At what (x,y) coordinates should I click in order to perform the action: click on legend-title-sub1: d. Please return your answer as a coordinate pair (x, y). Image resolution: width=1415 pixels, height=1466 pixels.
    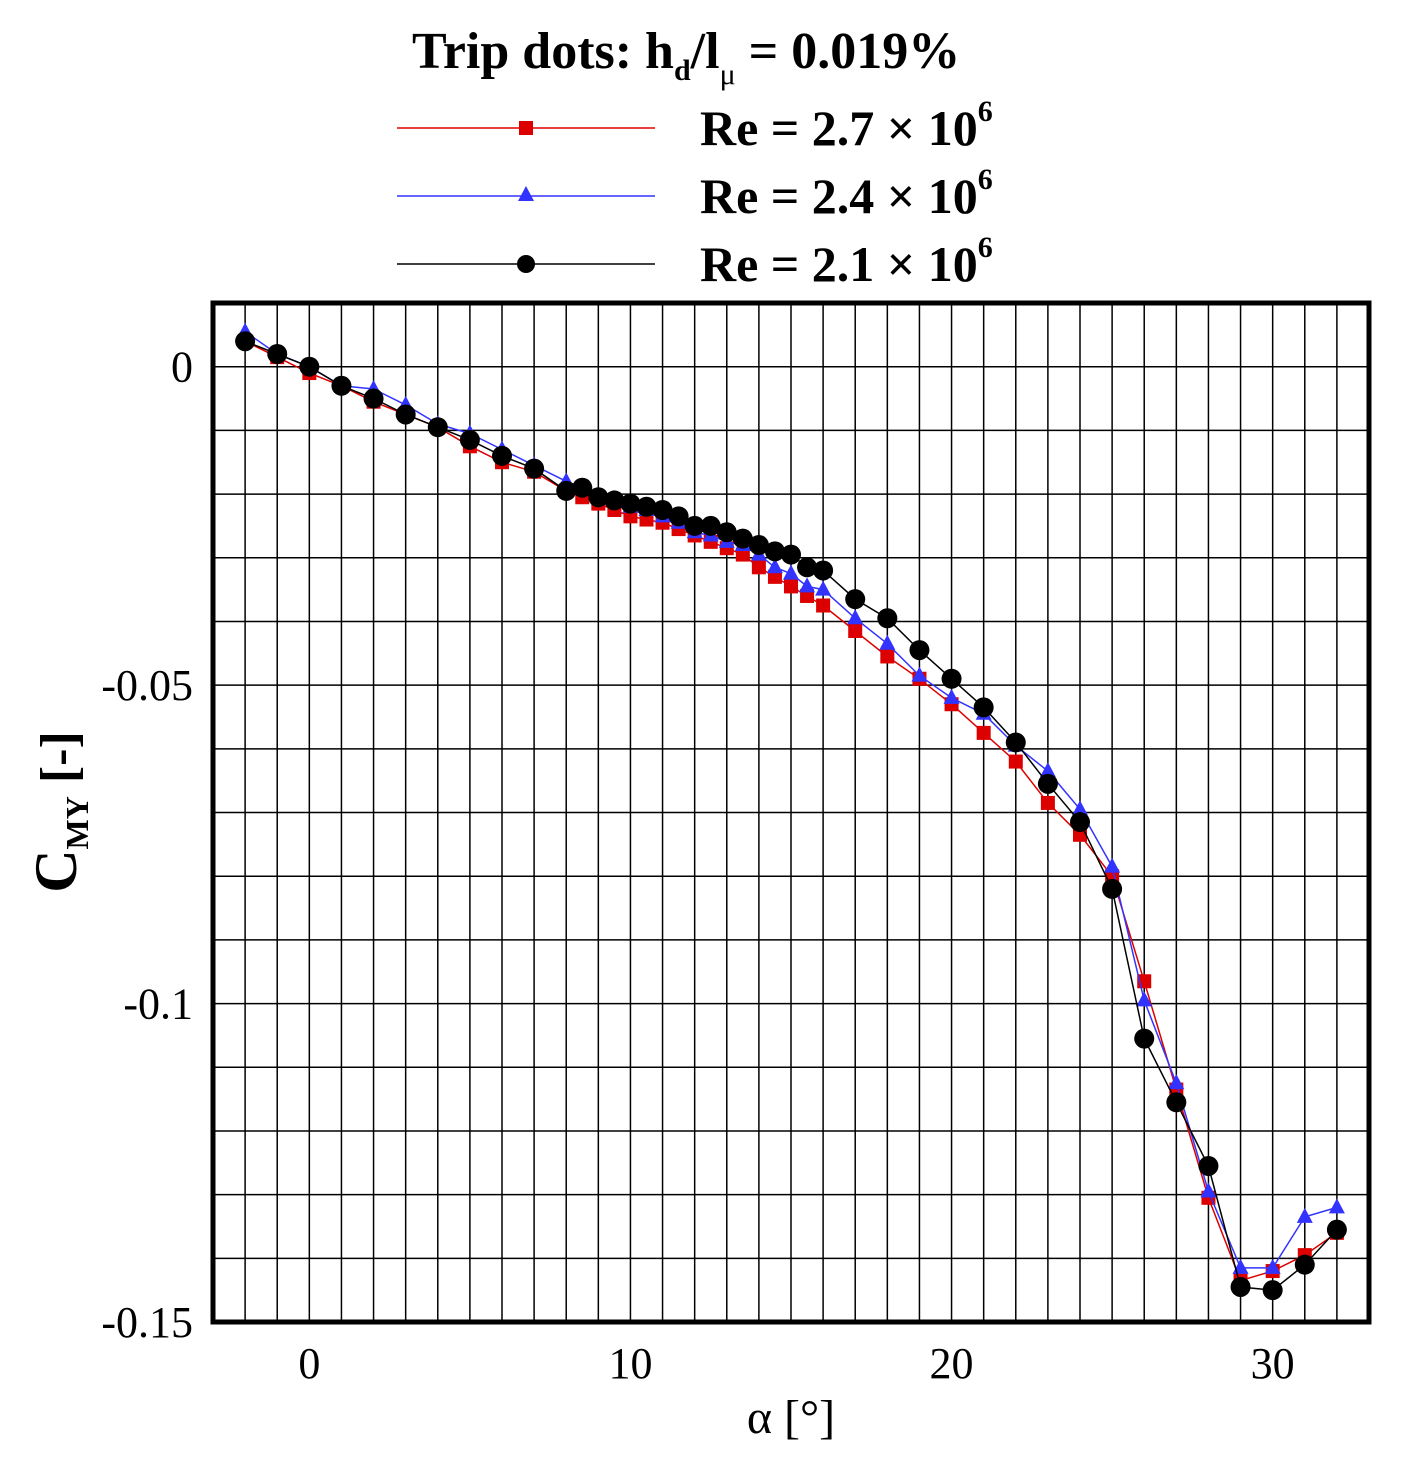
    Looking at the image, I should click on (682, 70).